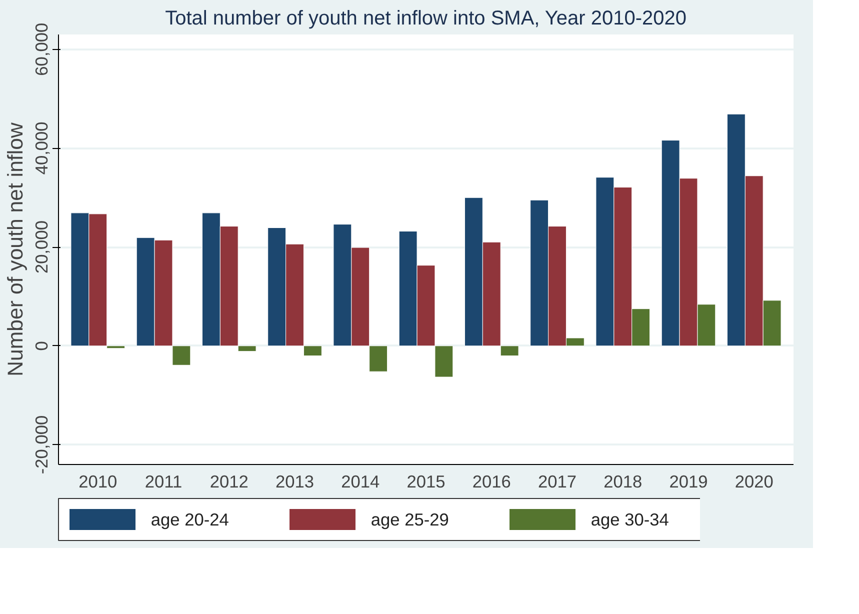 The width and height of the screenshot is (859, 614). What do you see at coordinates (491, 482) in the screenshot?
I see `x-tick-label: 2016` at bounding box center [491, 482].